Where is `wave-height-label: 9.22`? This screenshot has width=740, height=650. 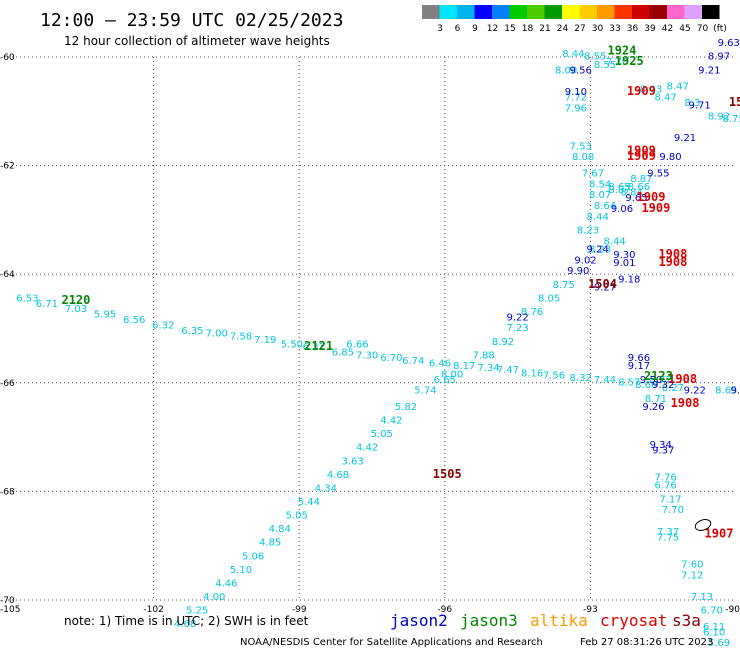
wave-height-label: 9.22 is located at coordinates (517, 317).